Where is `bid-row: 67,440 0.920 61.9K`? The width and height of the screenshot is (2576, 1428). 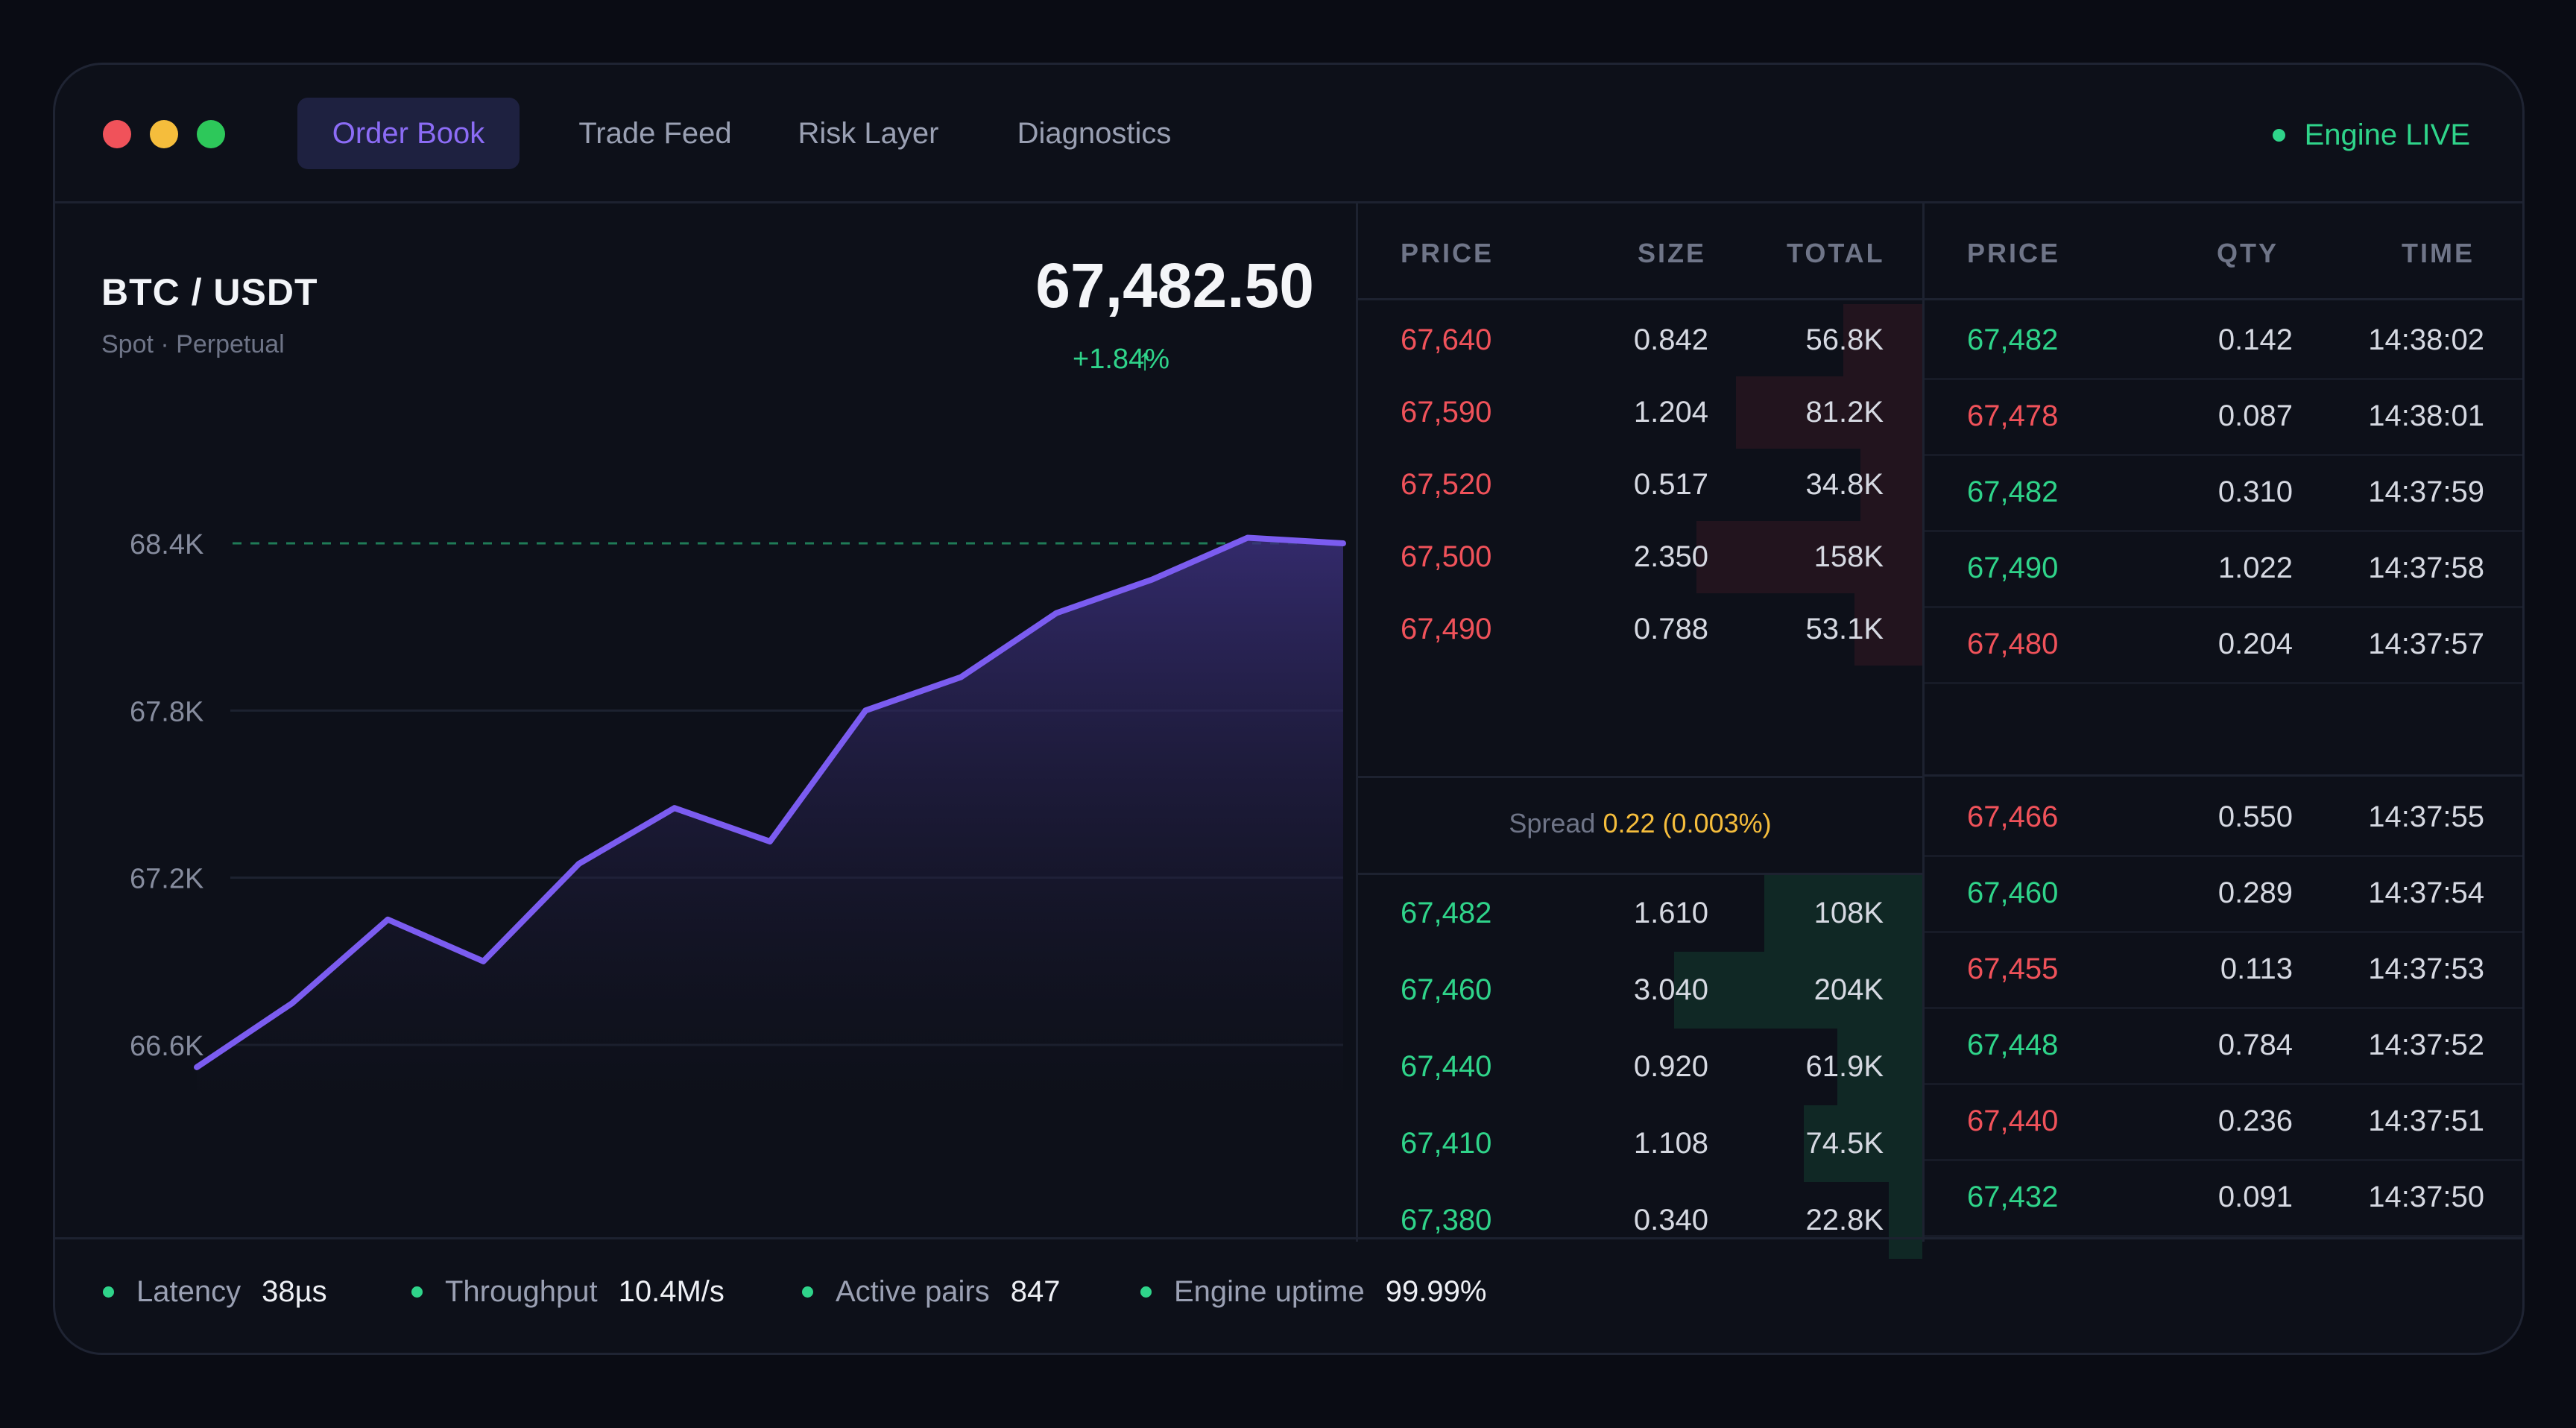
bid-row: 67,440 0.920 61.9K is located at coordinates (1640, 1067).